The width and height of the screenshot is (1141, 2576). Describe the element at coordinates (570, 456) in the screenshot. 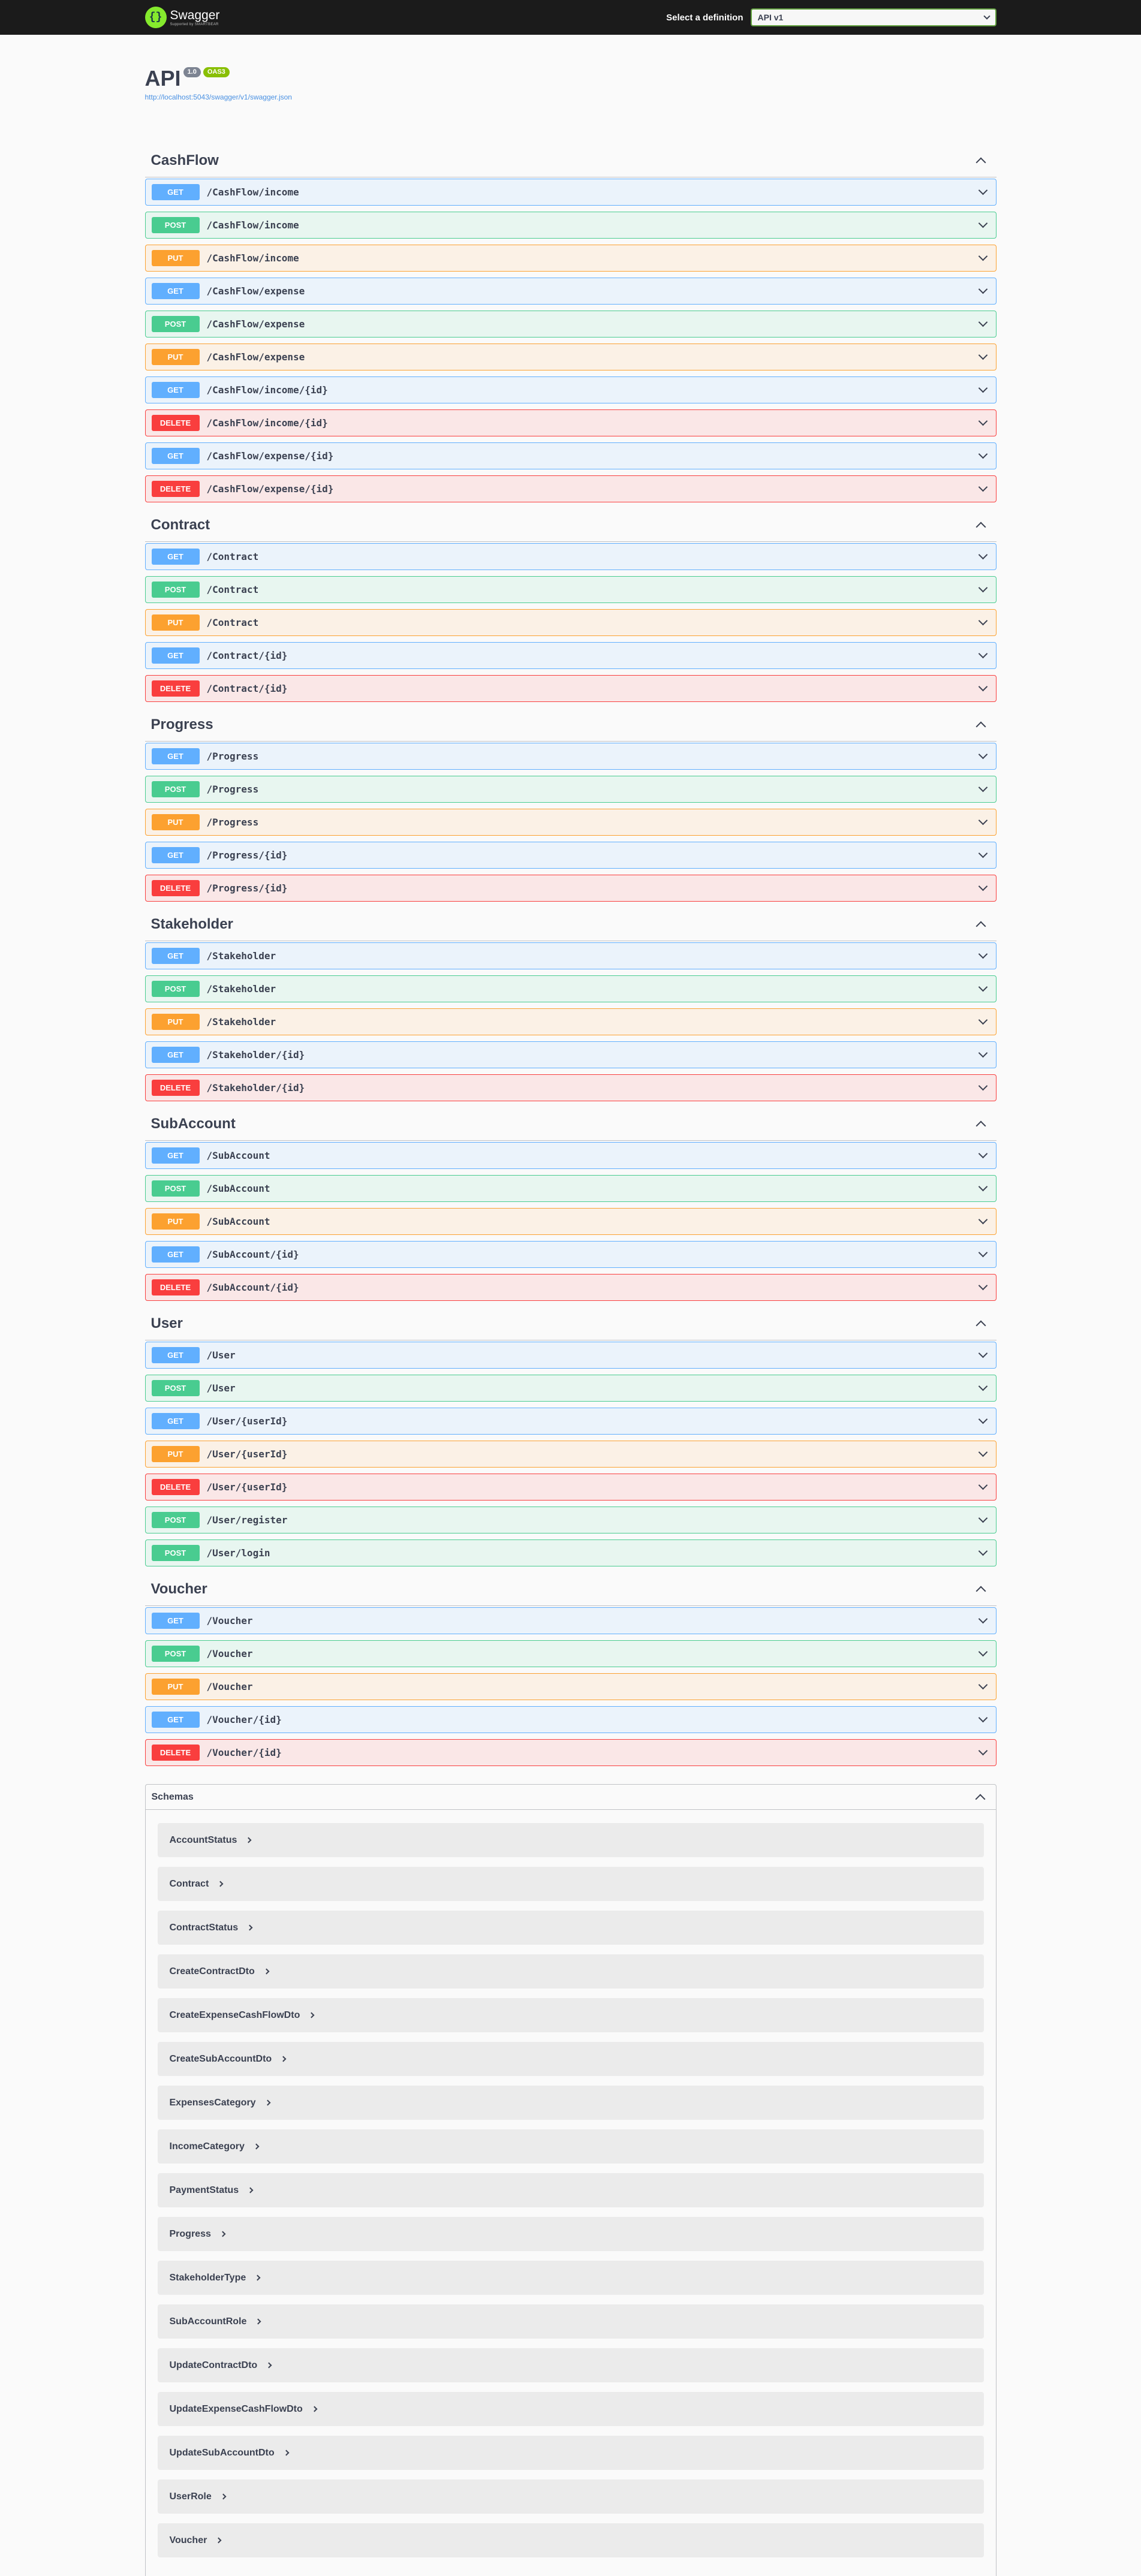

I see `operation-row: GET/CashFlow/expense/{id}` at that location.